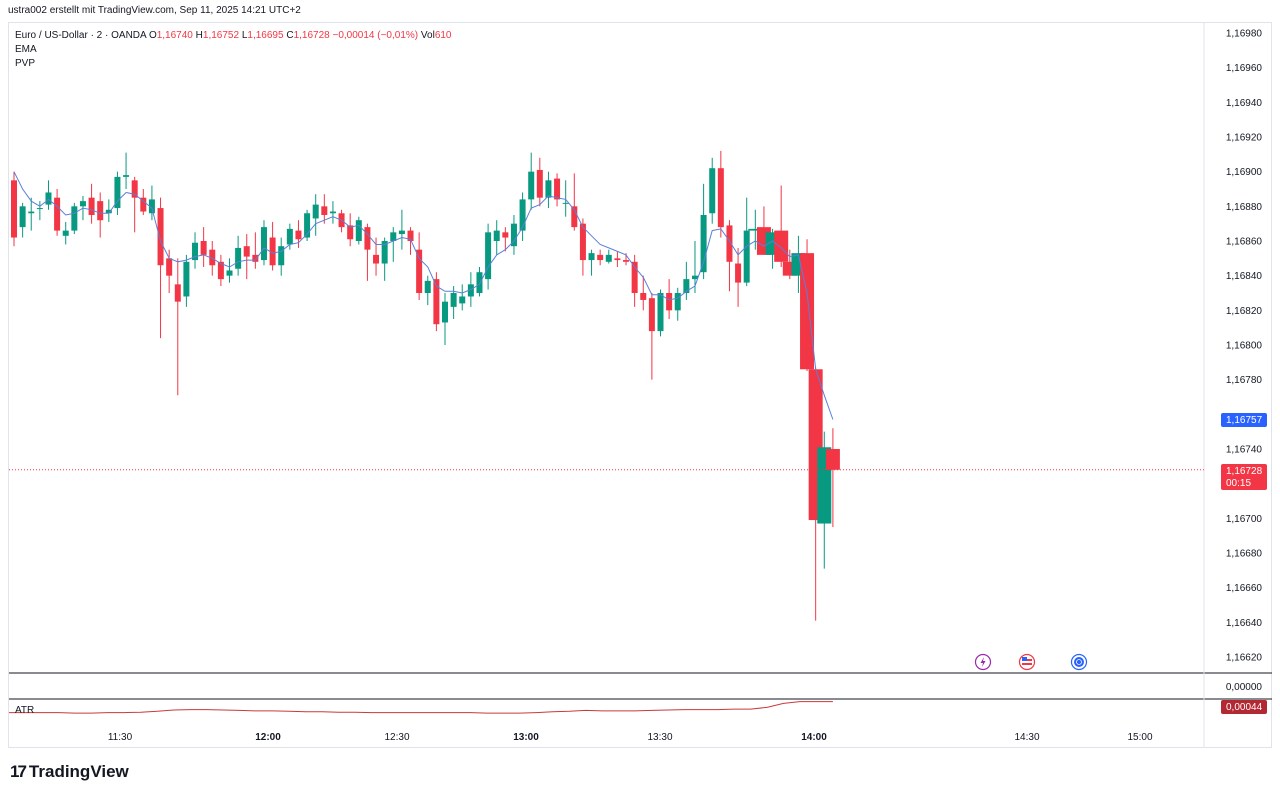  I want to click on ema-indicator-label: EMA, so click(26, 49).